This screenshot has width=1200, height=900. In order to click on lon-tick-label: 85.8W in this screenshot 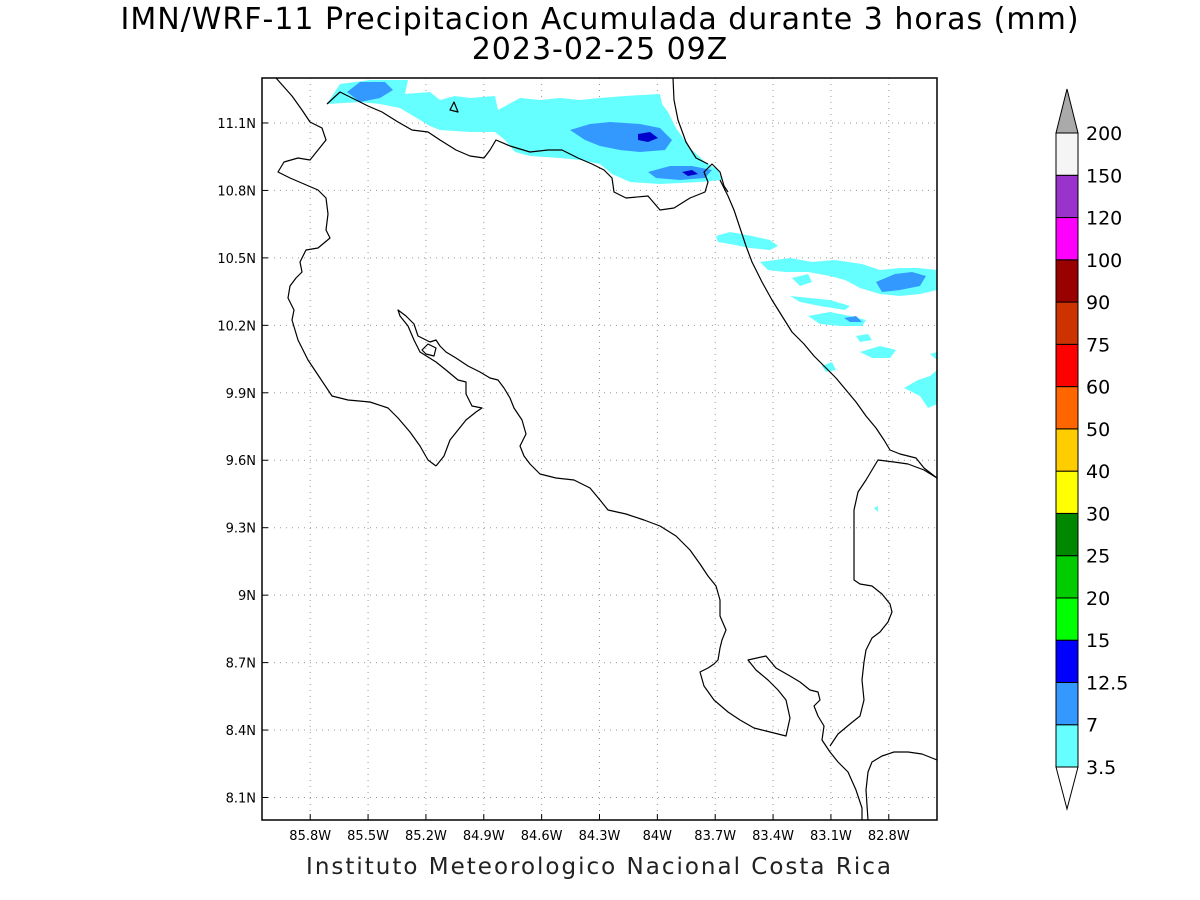, I will do `click(310, 836)`.